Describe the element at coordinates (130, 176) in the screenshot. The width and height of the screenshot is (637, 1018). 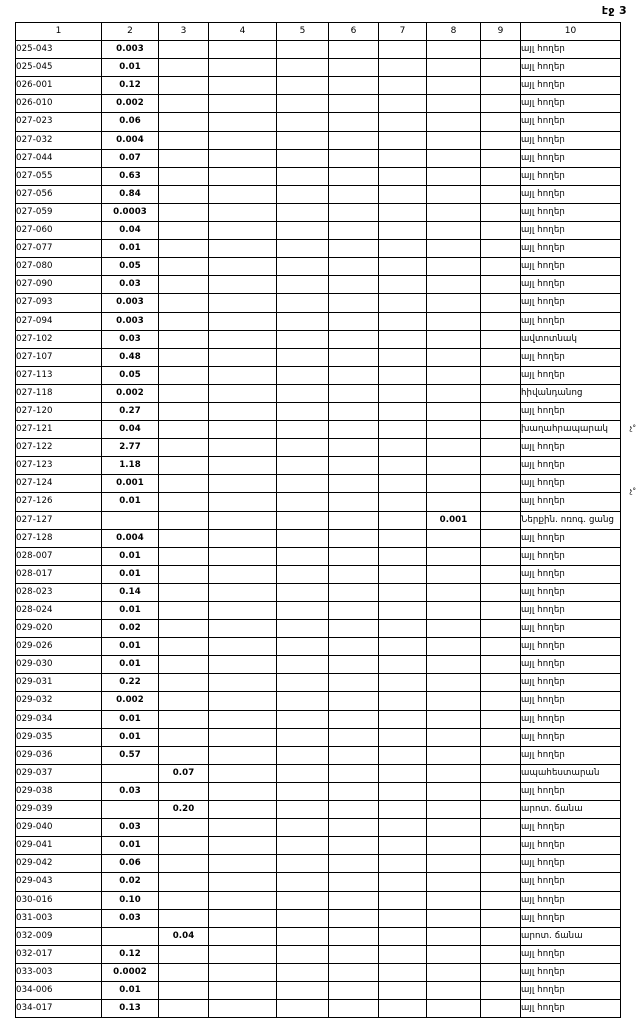
I see `cell-2: 0.63` at that location.